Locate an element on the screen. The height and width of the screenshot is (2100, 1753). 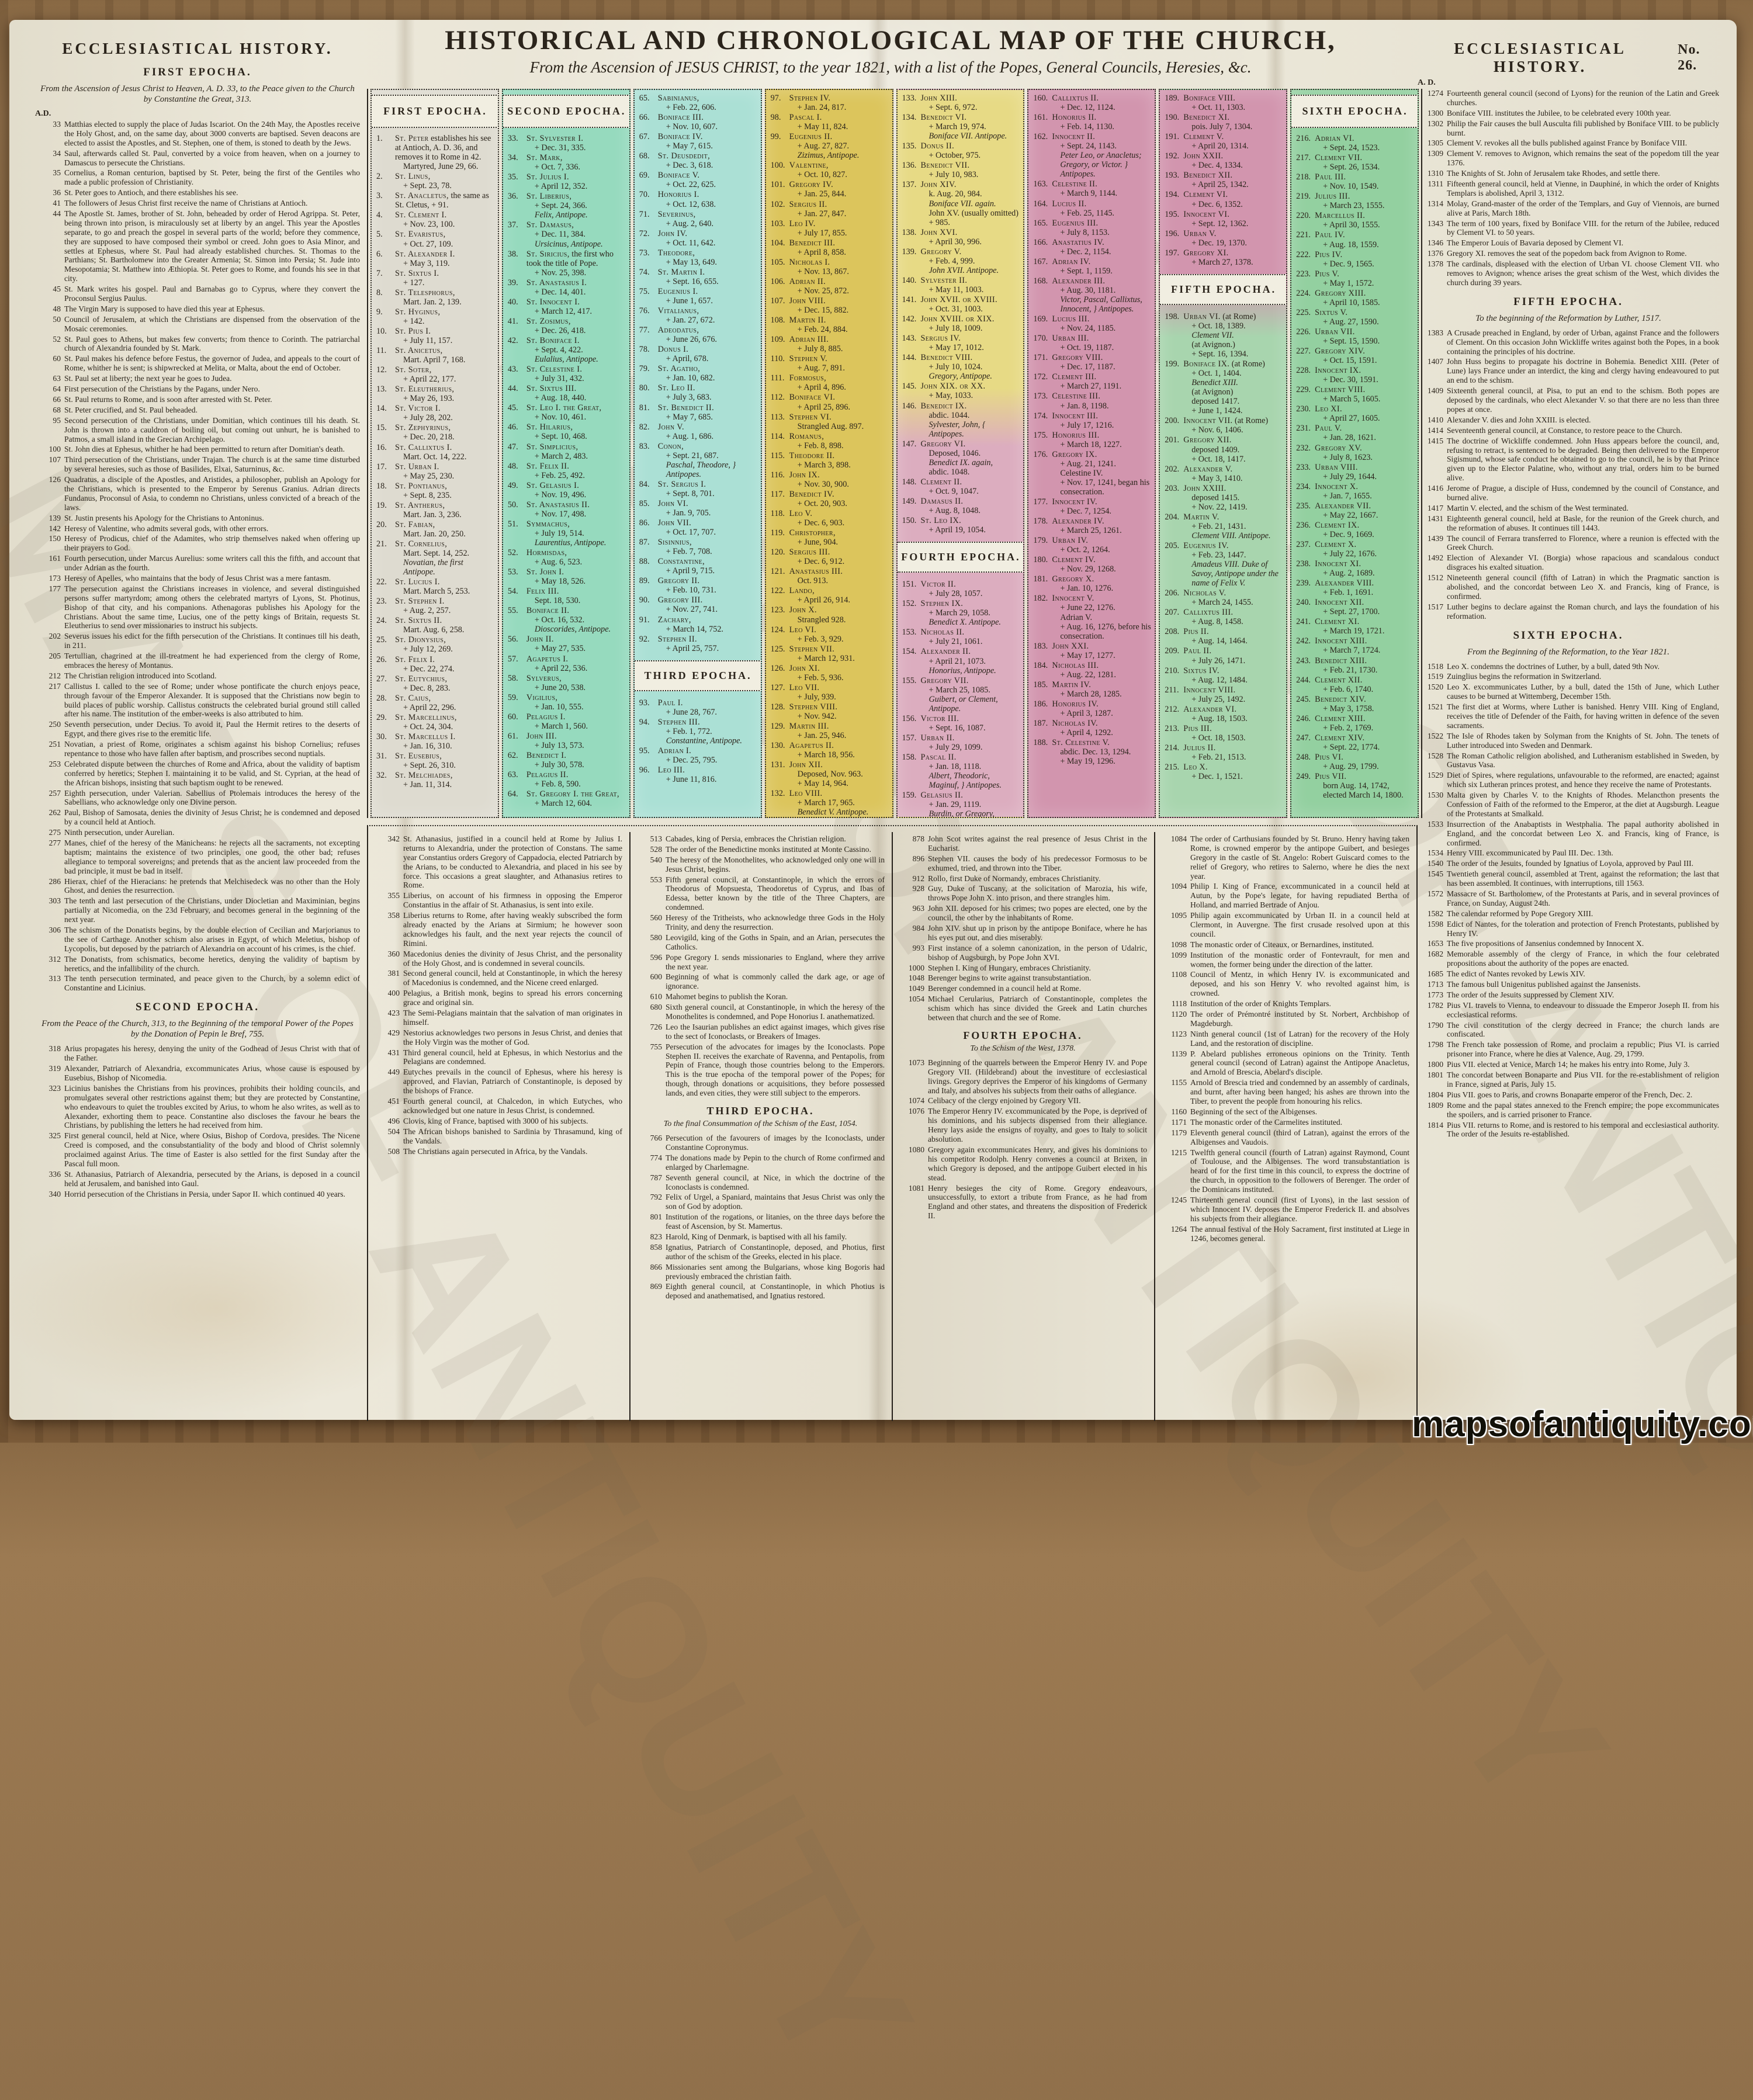
pope-name: Gelasius II. is located at coordinates (942, 796).